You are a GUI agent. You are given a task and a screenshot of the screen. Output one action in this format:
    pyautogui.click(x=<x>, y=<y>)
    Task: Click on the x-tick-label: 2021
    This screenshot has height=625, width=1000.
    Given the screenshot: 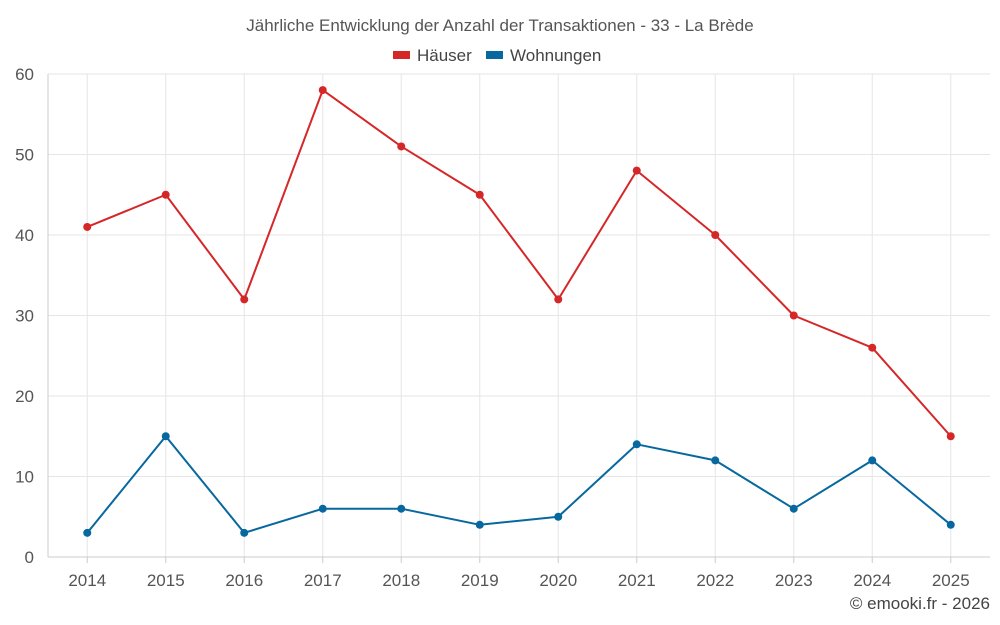 What is the action you would take?
    pyautogui.click(x=637, y=580)
    